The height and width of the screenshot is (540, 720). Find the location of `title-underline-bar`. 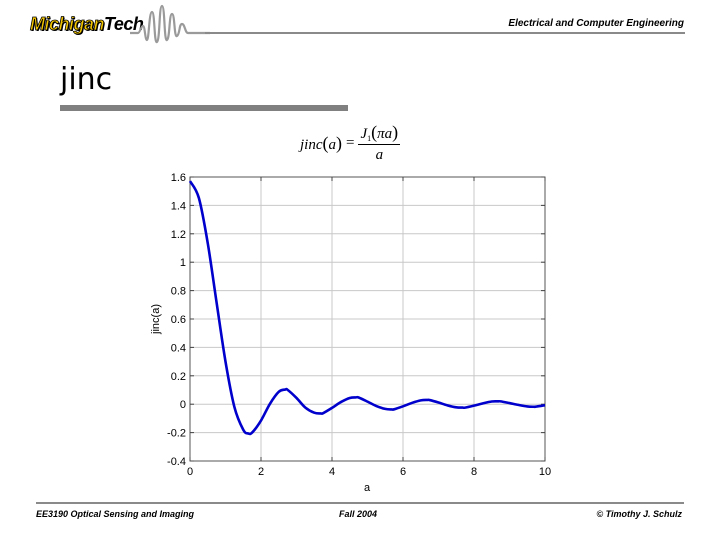

title-underline-bar is located at coordinates (204, 108).